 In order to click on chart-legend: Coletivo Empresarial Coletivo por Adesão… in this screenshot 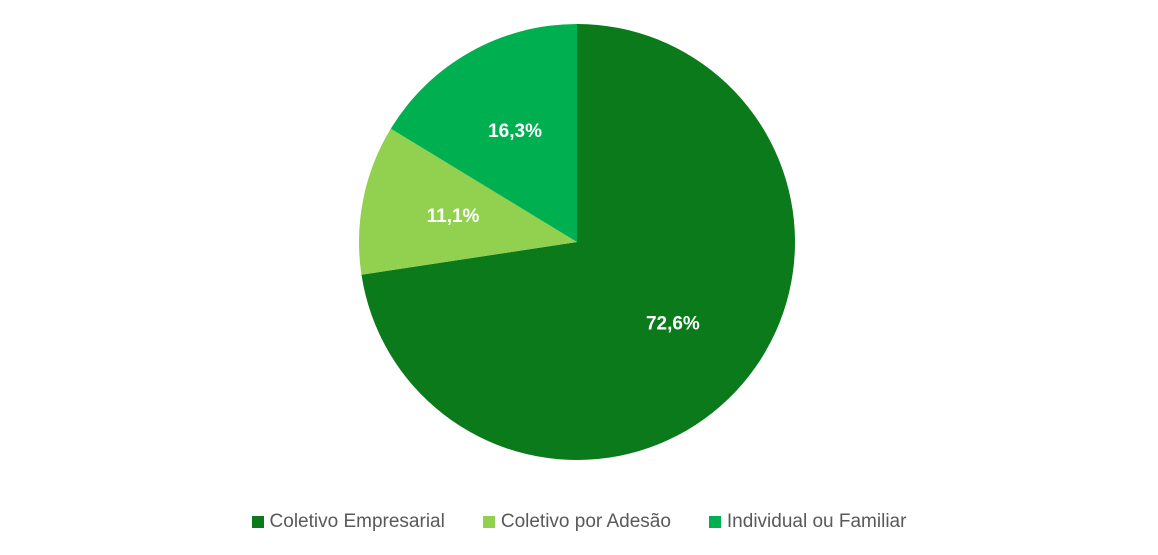, I will do `click(579, 522)`.